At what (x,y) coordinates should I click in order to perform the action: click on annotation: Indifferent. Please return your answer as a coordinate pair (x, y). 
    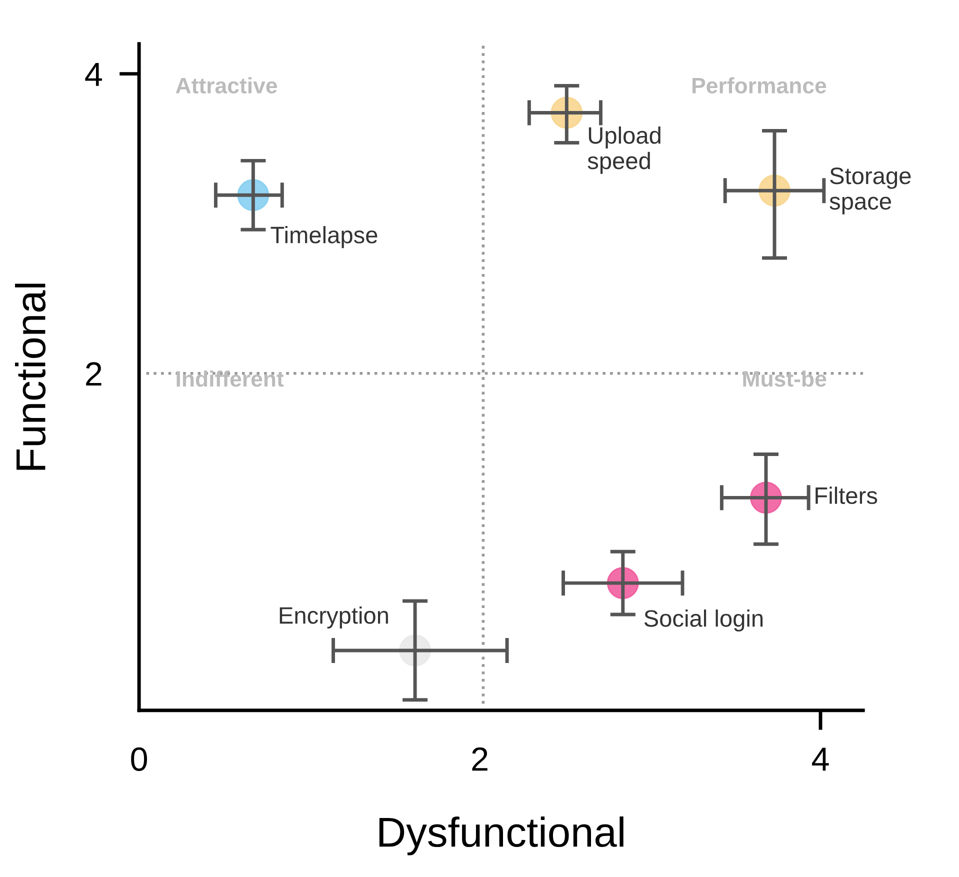
    Looking at the image, I should click on (230, 378).